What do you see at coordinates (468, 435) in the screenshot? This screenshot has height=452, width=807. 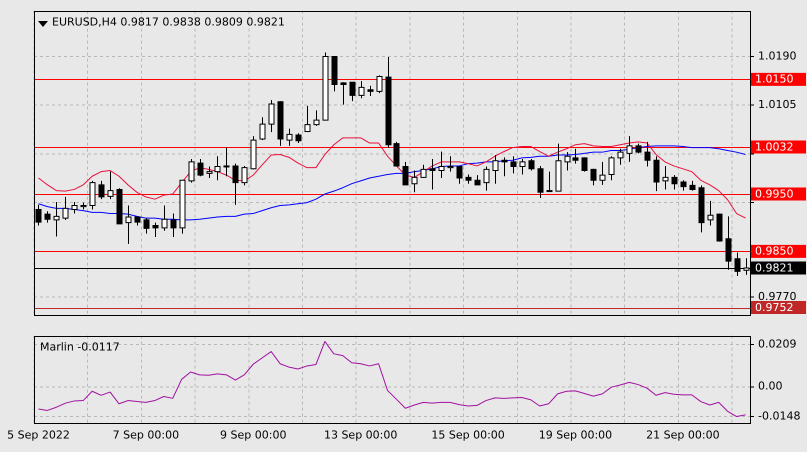 I see `x-tick-label: 15 Sep 00:00` at bounding box center [468, 435].